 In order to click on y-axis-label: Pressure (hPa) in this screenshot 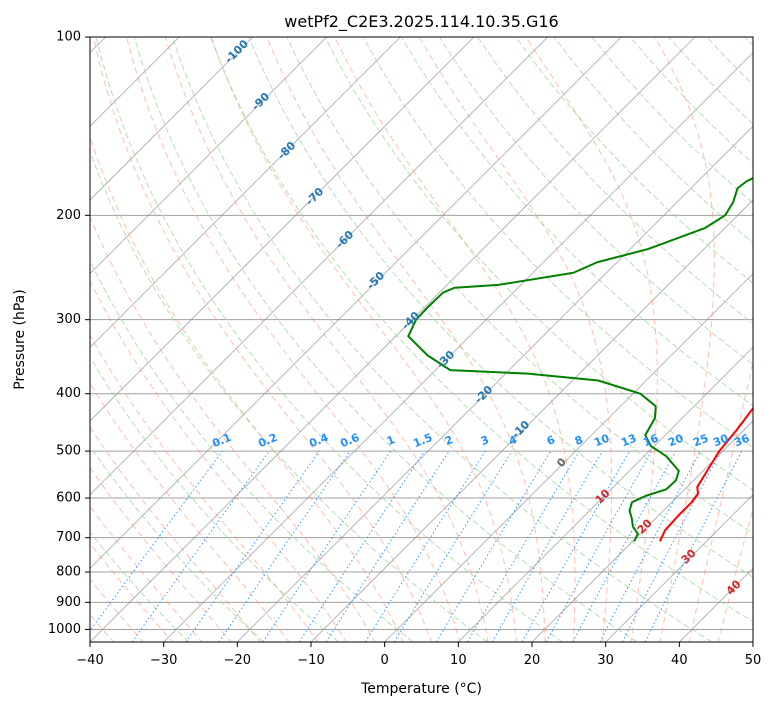, I will do `click(20, 339)`.